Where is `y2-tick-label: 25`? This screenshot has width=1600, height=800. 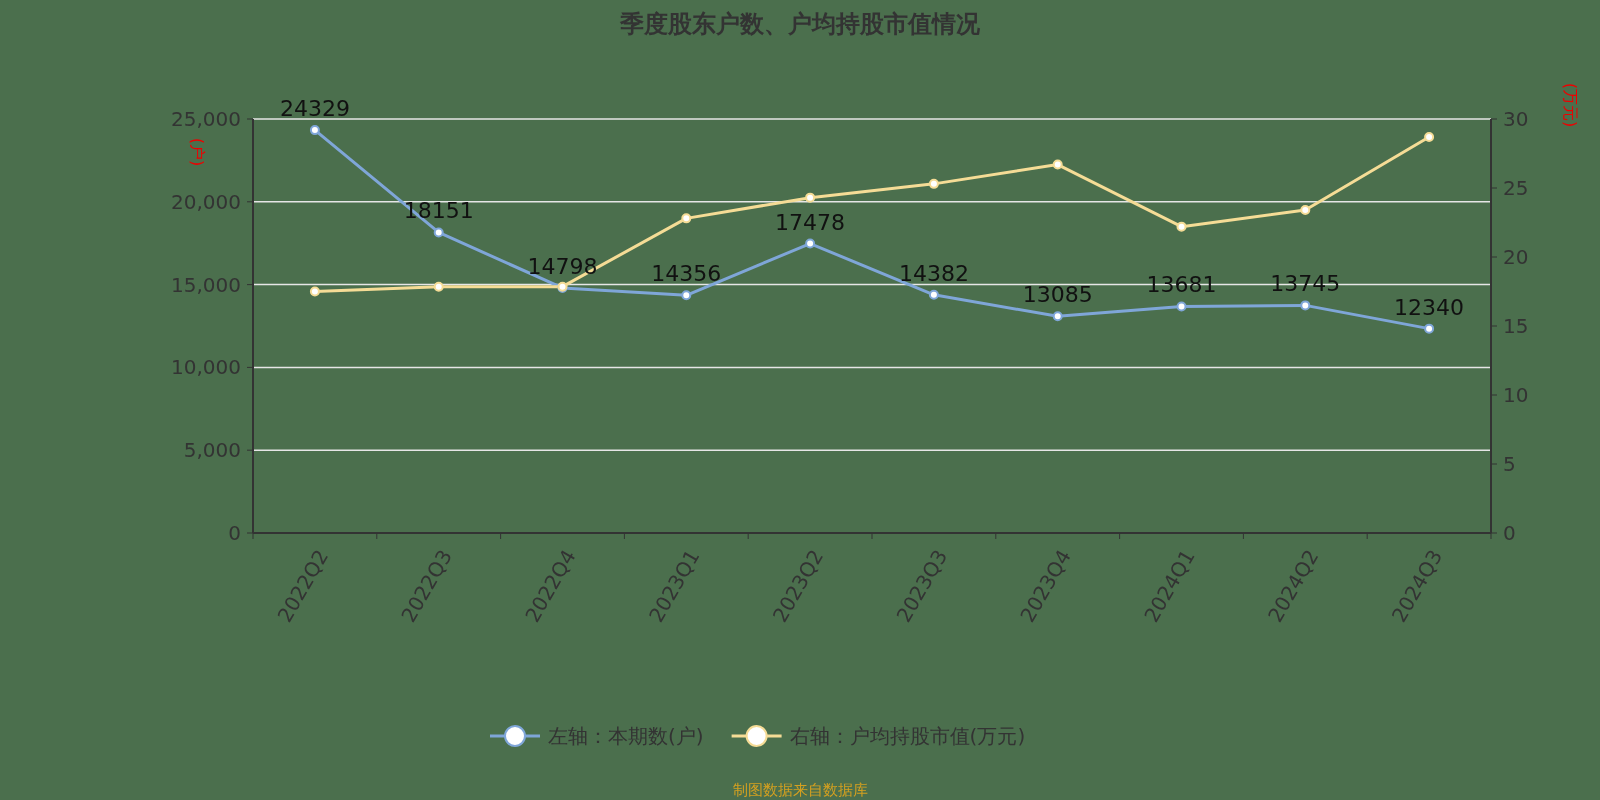
y2-tick-label: 25 is located at coordinates (1516, 188).